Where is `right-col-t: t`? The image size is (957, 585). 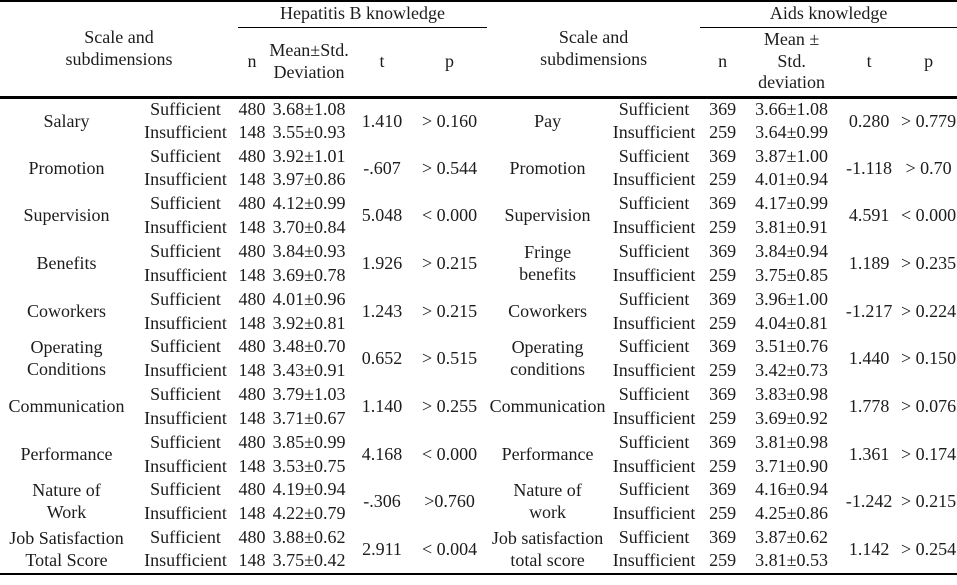
right-col-t: t is located at coordinates (869, 60).